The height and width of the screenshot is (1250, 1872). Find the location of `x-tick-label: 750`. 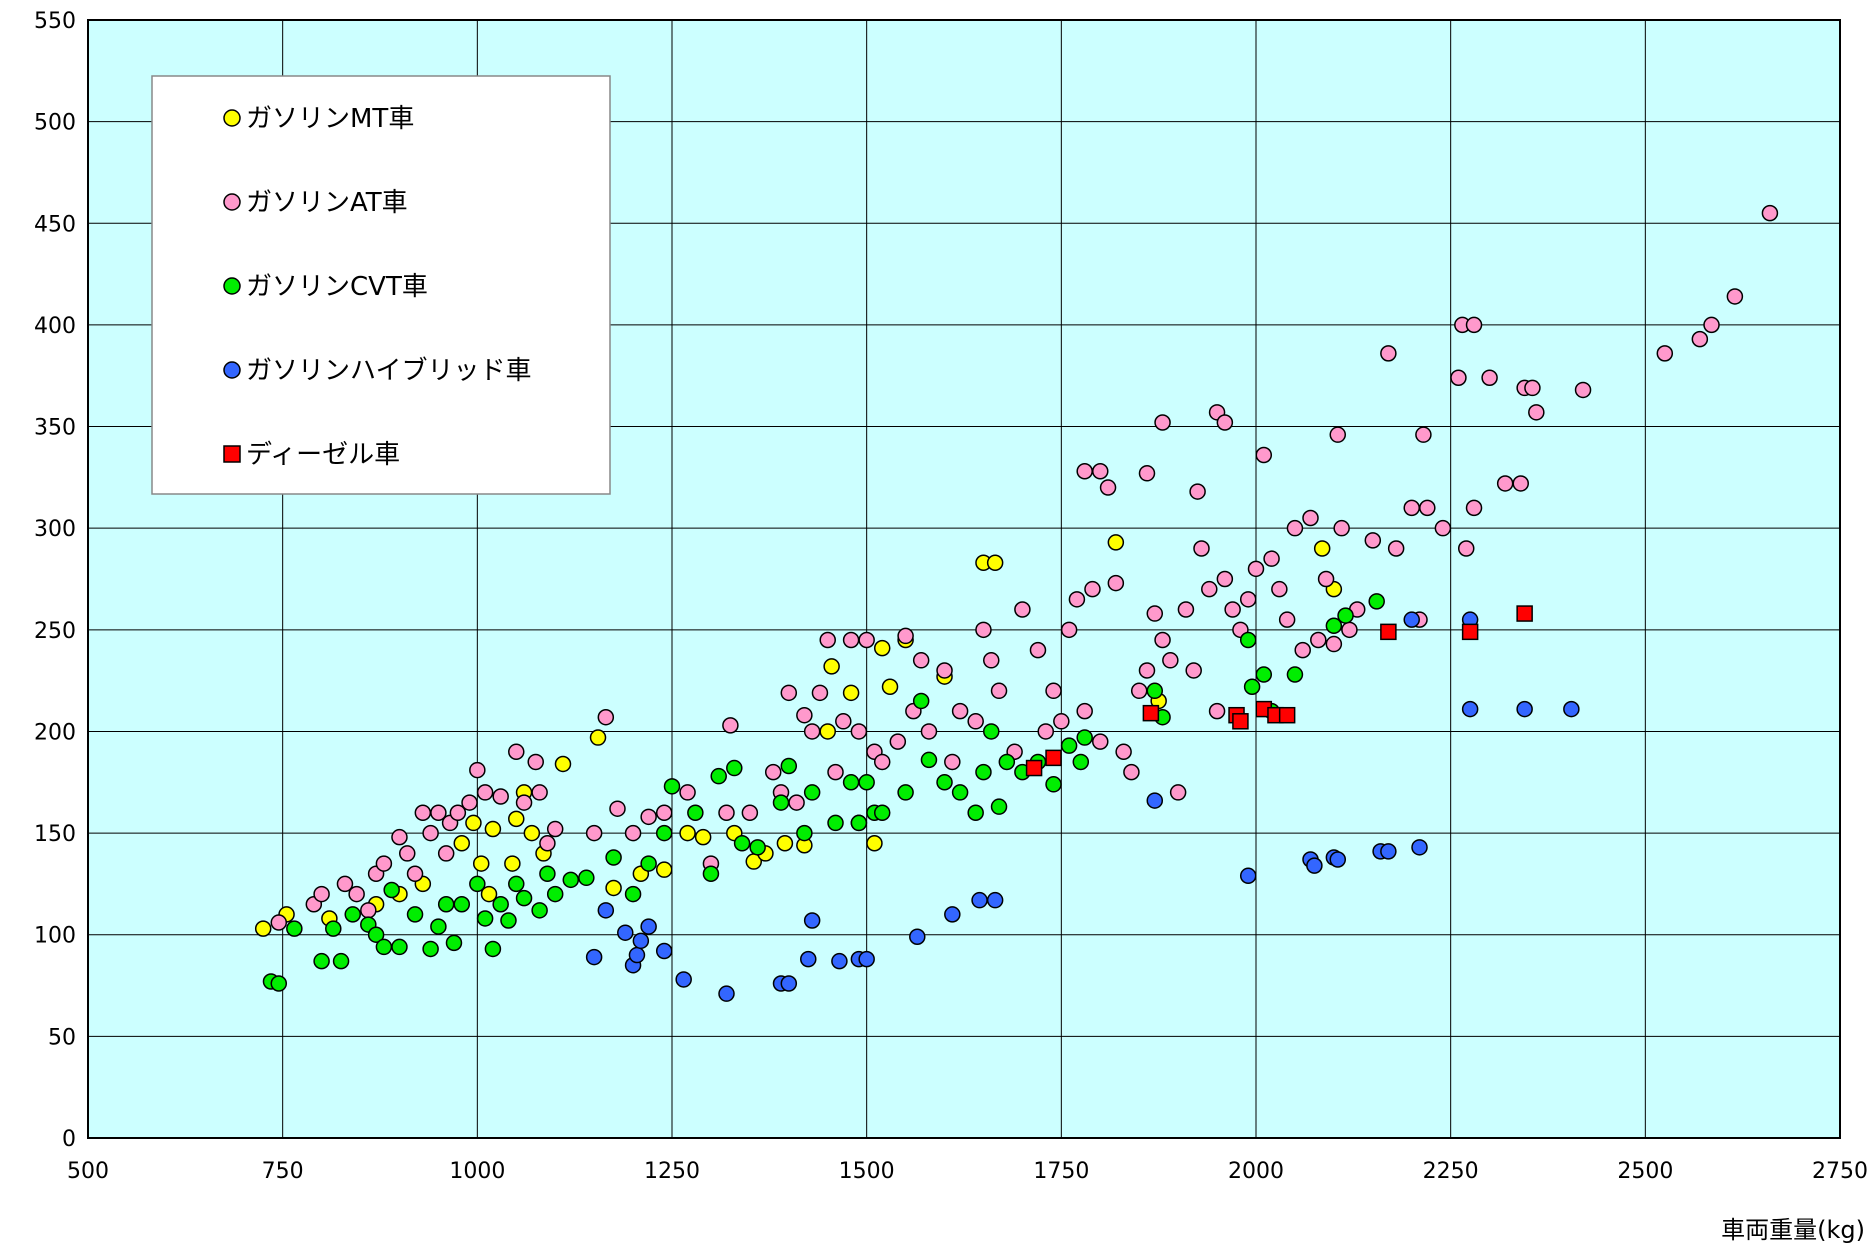

x-tick-label: 750 is located at coordinates (283, 1171).